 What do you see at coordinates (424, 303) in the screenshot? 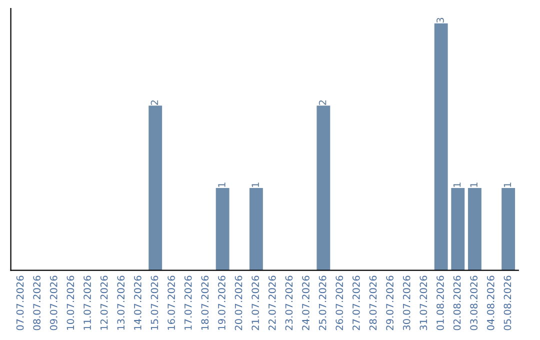
I see `x-tick-label: 31.07.2026` at bounding box center [424, 303].